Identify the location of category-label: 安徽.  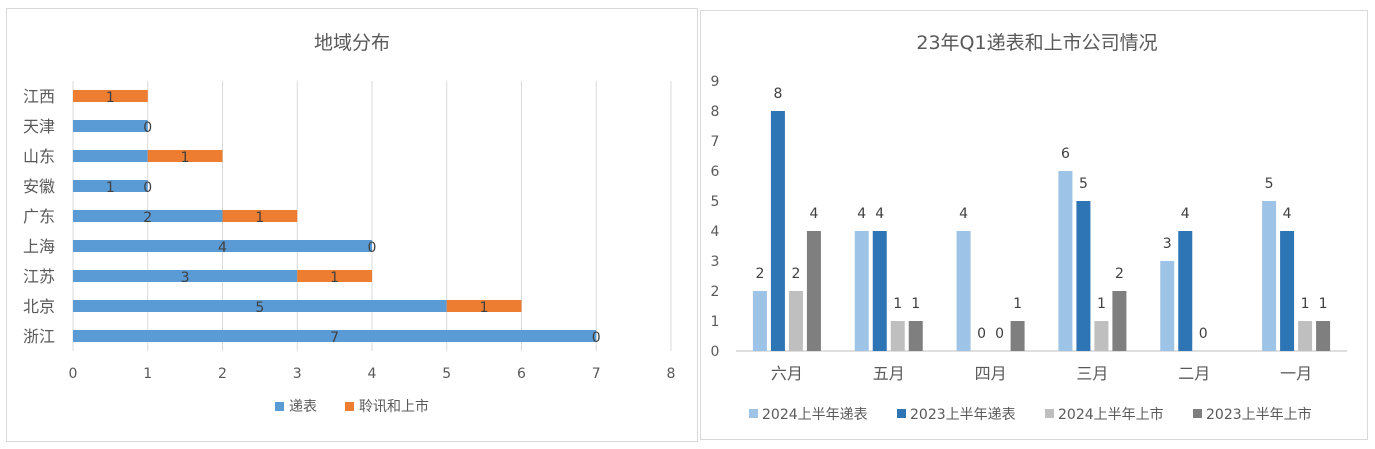
(39, 186).